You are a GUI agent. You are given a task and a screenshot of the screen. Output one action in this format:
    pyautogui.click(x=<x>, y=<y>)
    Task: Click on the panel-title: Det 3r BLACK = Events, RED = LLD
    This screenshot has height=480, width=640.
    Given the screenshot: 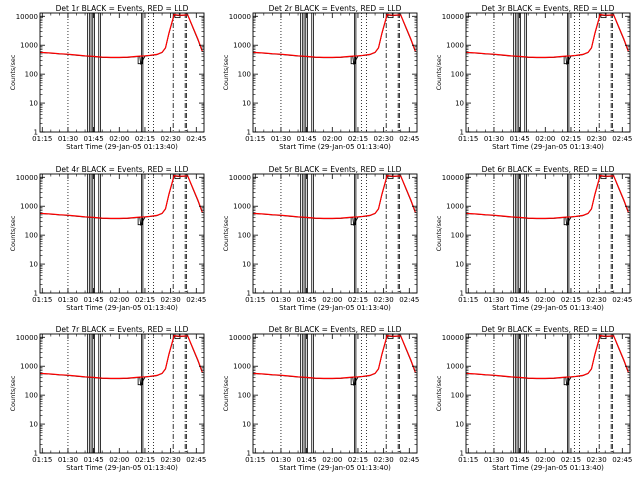 What is the action you would take?
    pyautogui.click(x=548, y=8)
    